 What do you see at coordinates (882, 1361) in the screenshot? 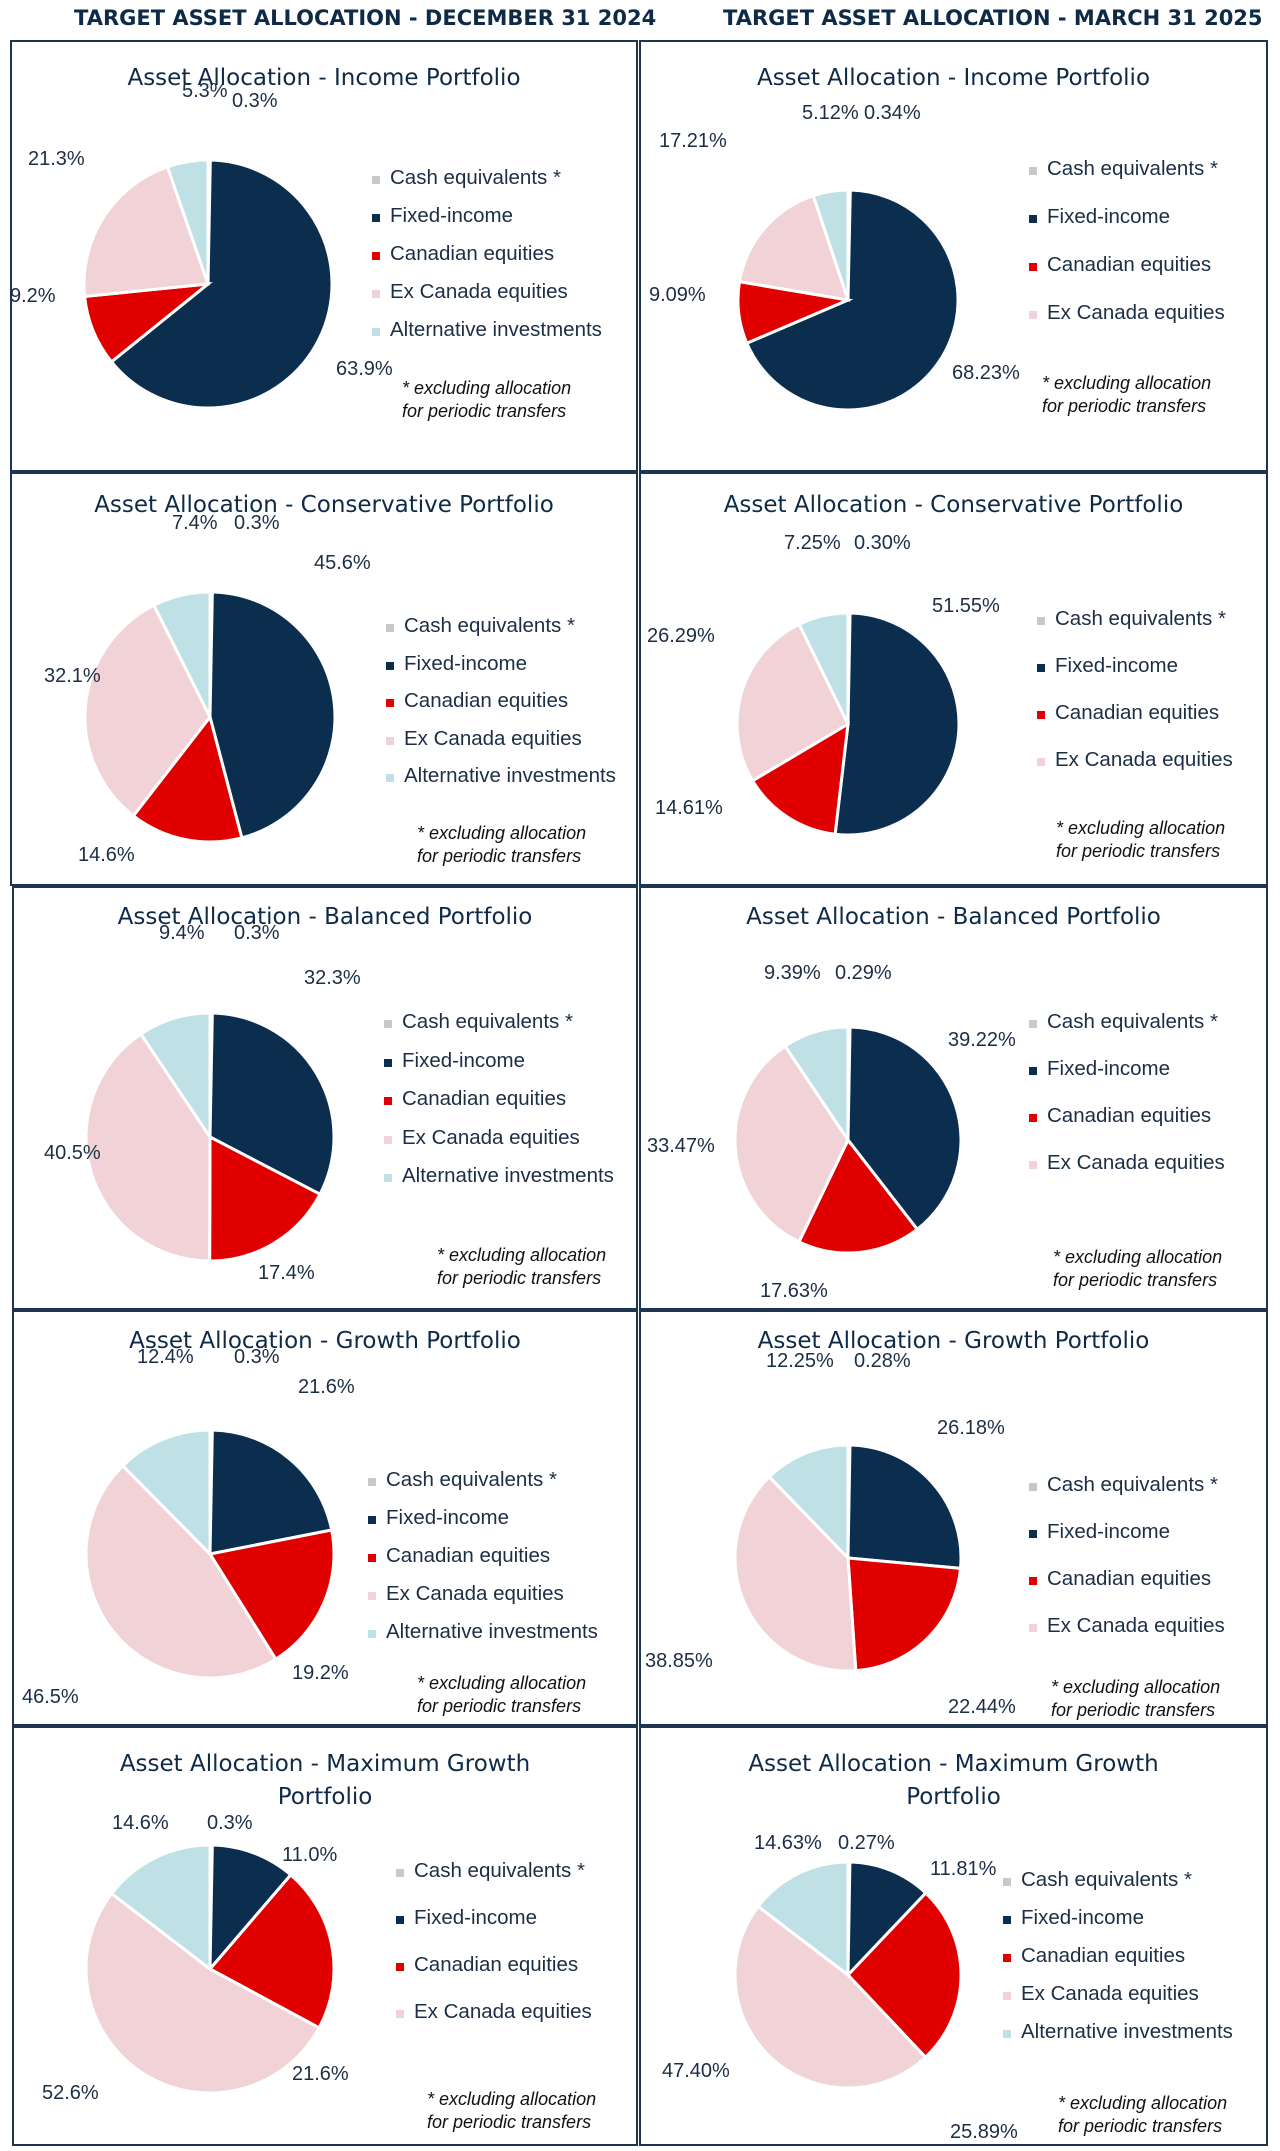
I see `data-label: 0.28%` at bounding box center [882, 1361].